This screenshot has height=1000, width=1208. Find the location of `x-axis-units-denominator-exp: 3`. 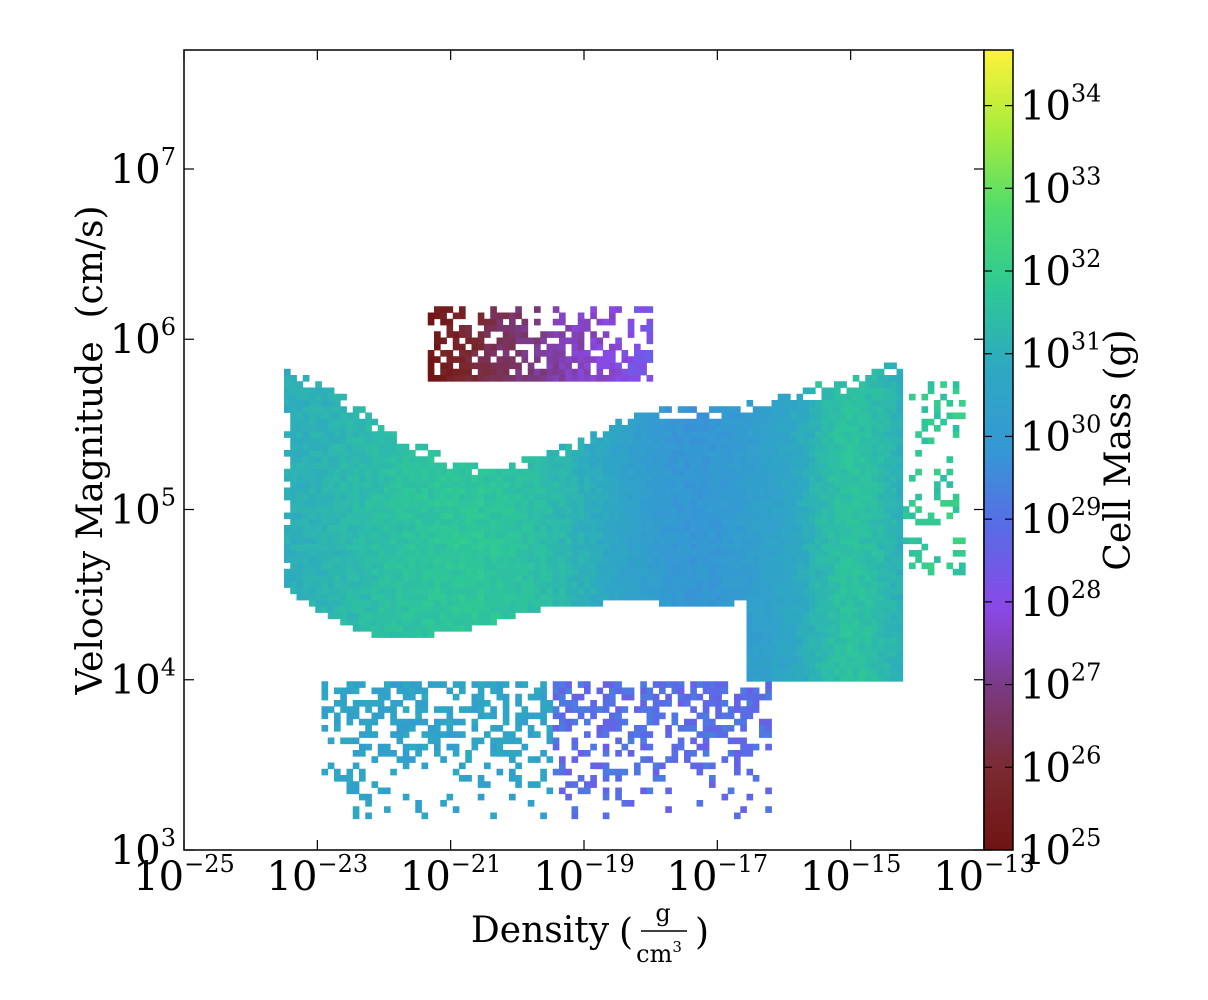

x-axis-units-denominator-exp: 3 is located at coordinates (677, 947).